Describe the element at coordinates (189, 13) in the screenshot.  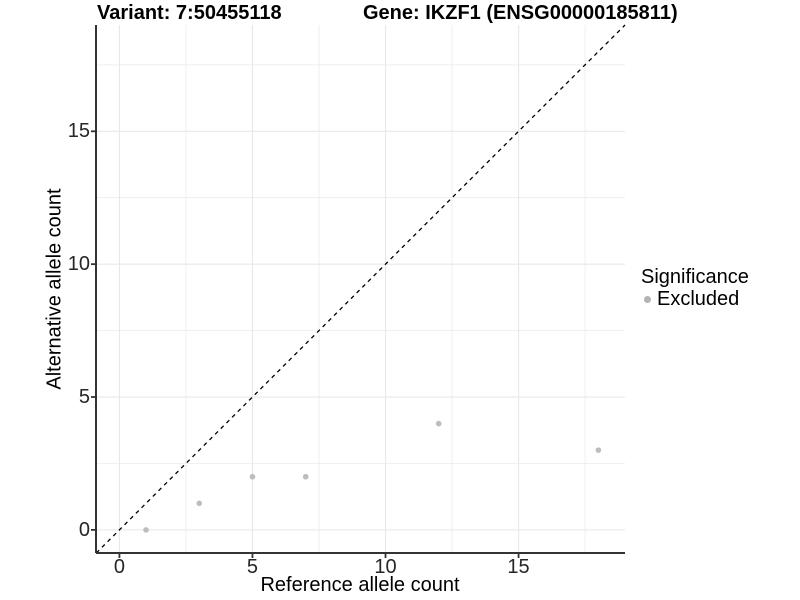
I see `plot-title-variant: Variant: 7:50455118` at that location.